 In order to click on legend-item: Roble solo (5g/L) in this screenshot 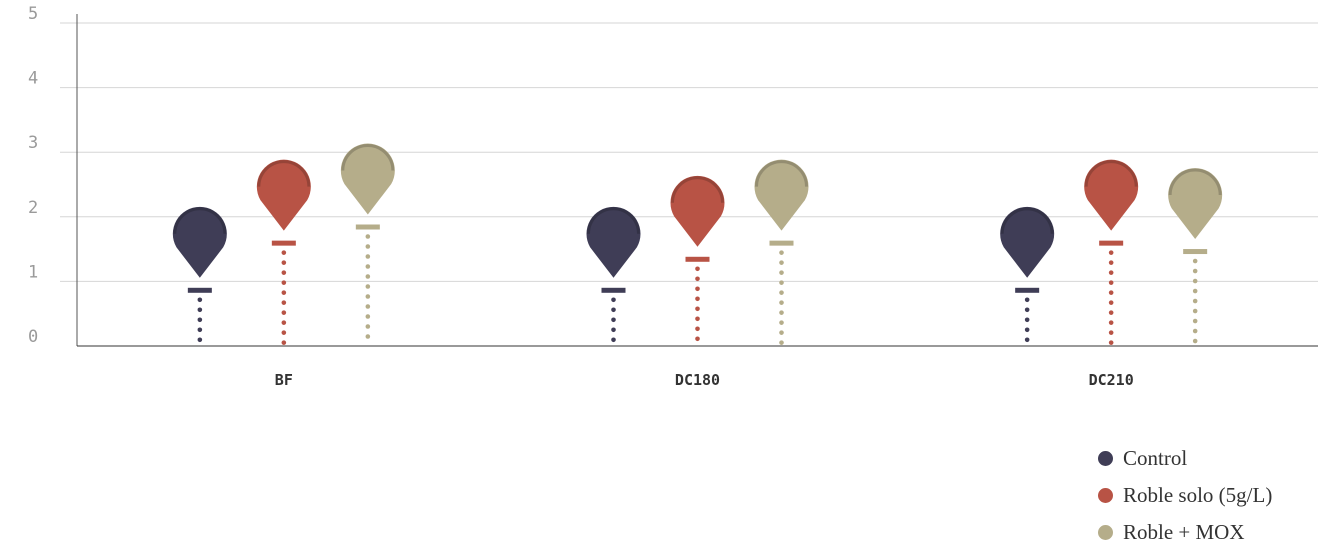, I will do `click(1185, 495)`.